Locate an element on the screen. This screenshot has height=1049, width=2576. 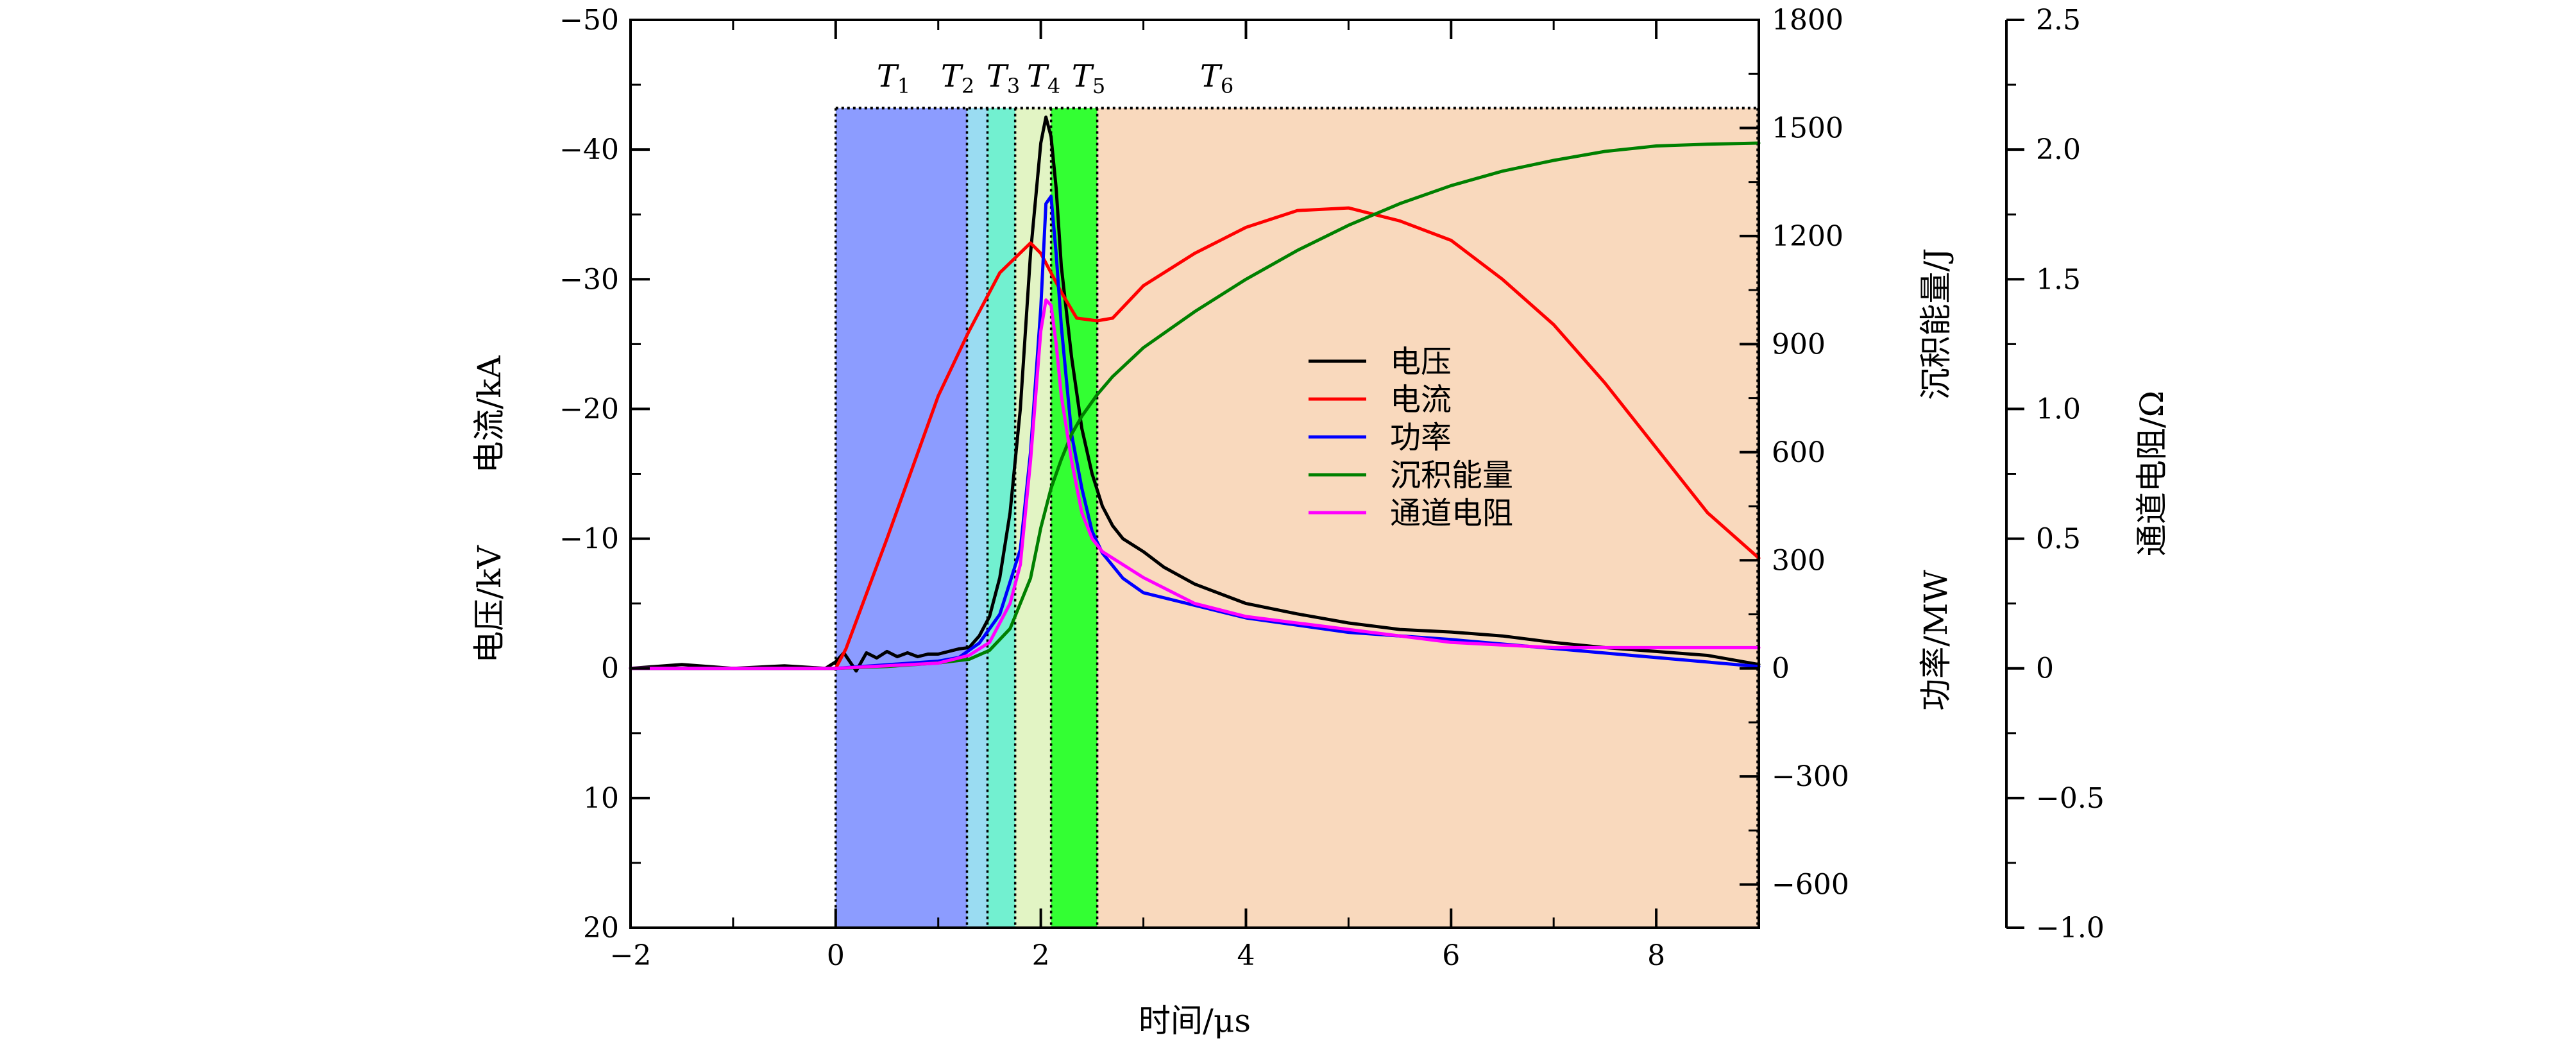
y-right1-tick-label: −600 is located at coordinates (1810, 885).